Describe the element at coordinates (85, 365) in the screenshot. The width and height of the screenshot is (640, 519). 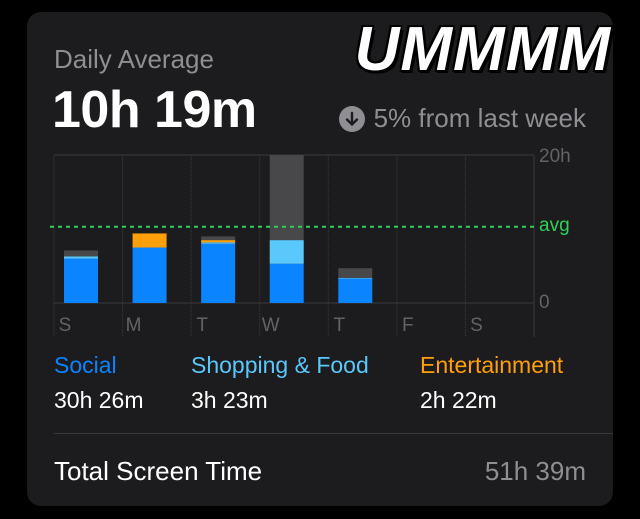
I see `category-name: Social` at that location.